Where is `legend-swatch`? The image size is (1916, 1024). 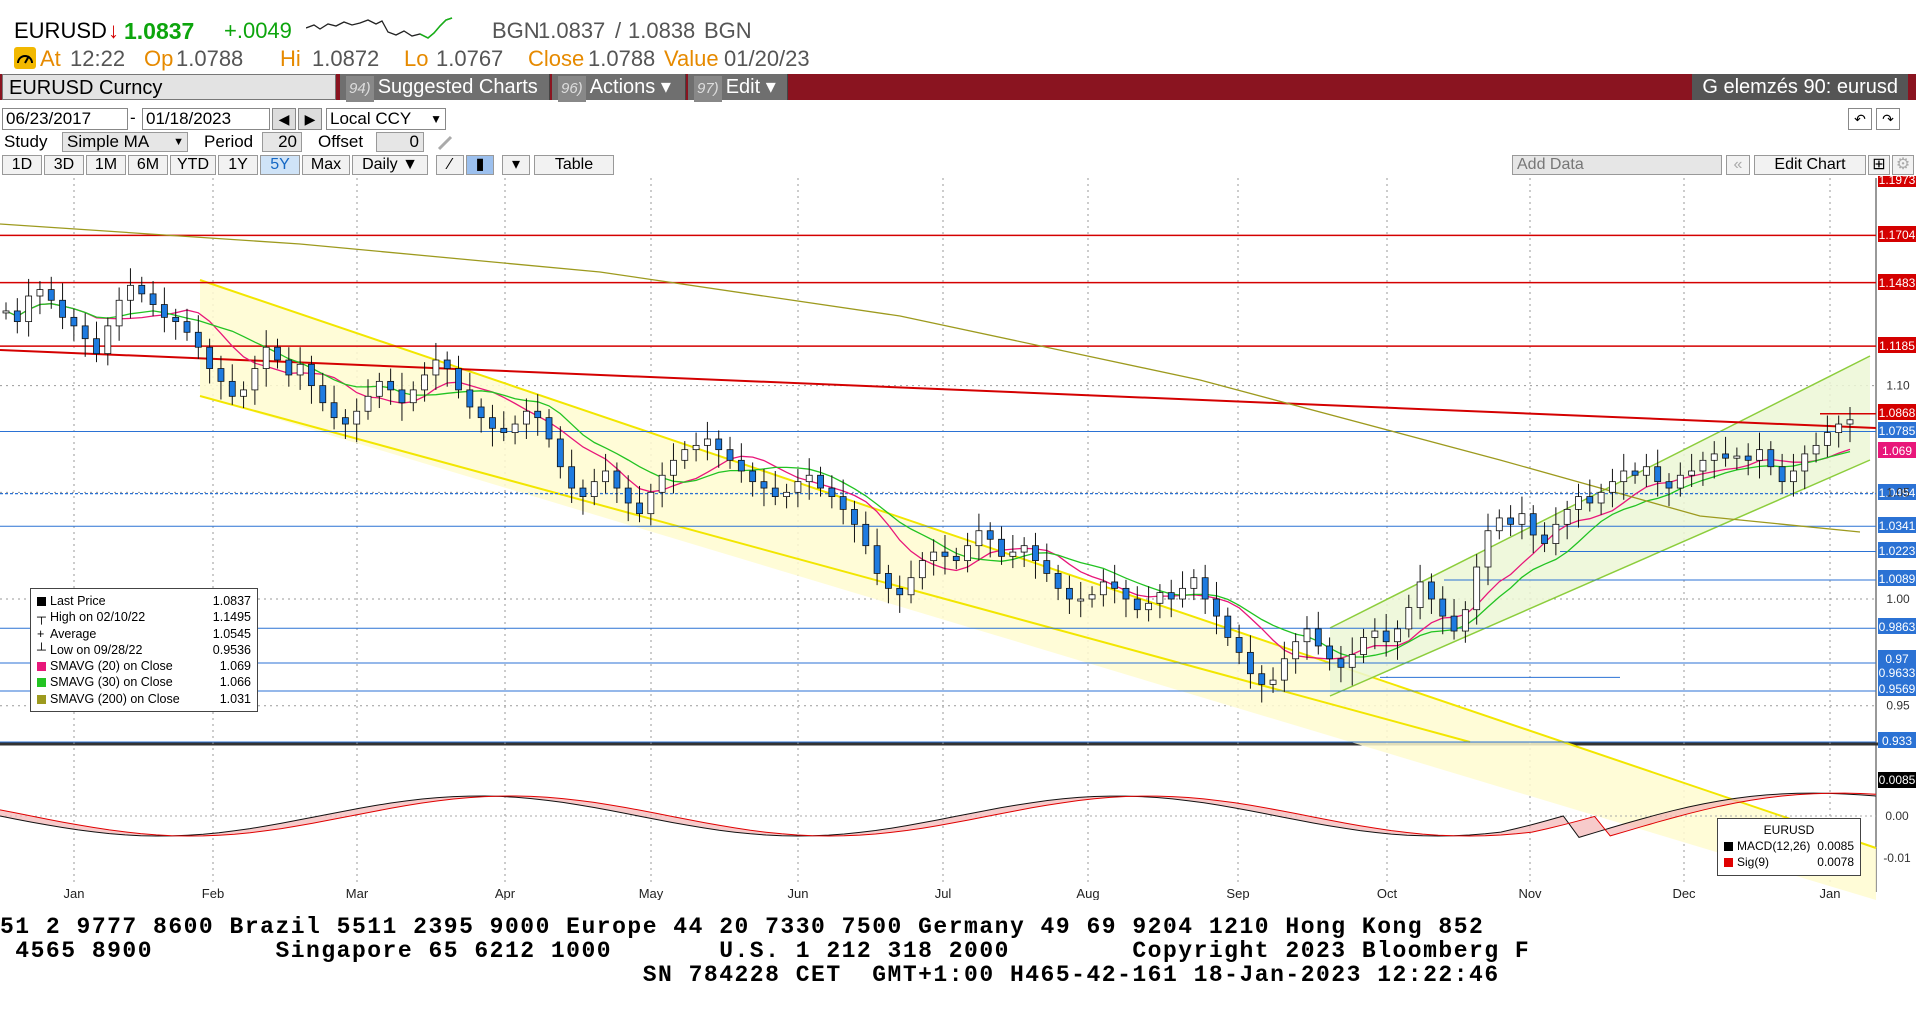 legend-swatch is located at coordinates (41, 667).